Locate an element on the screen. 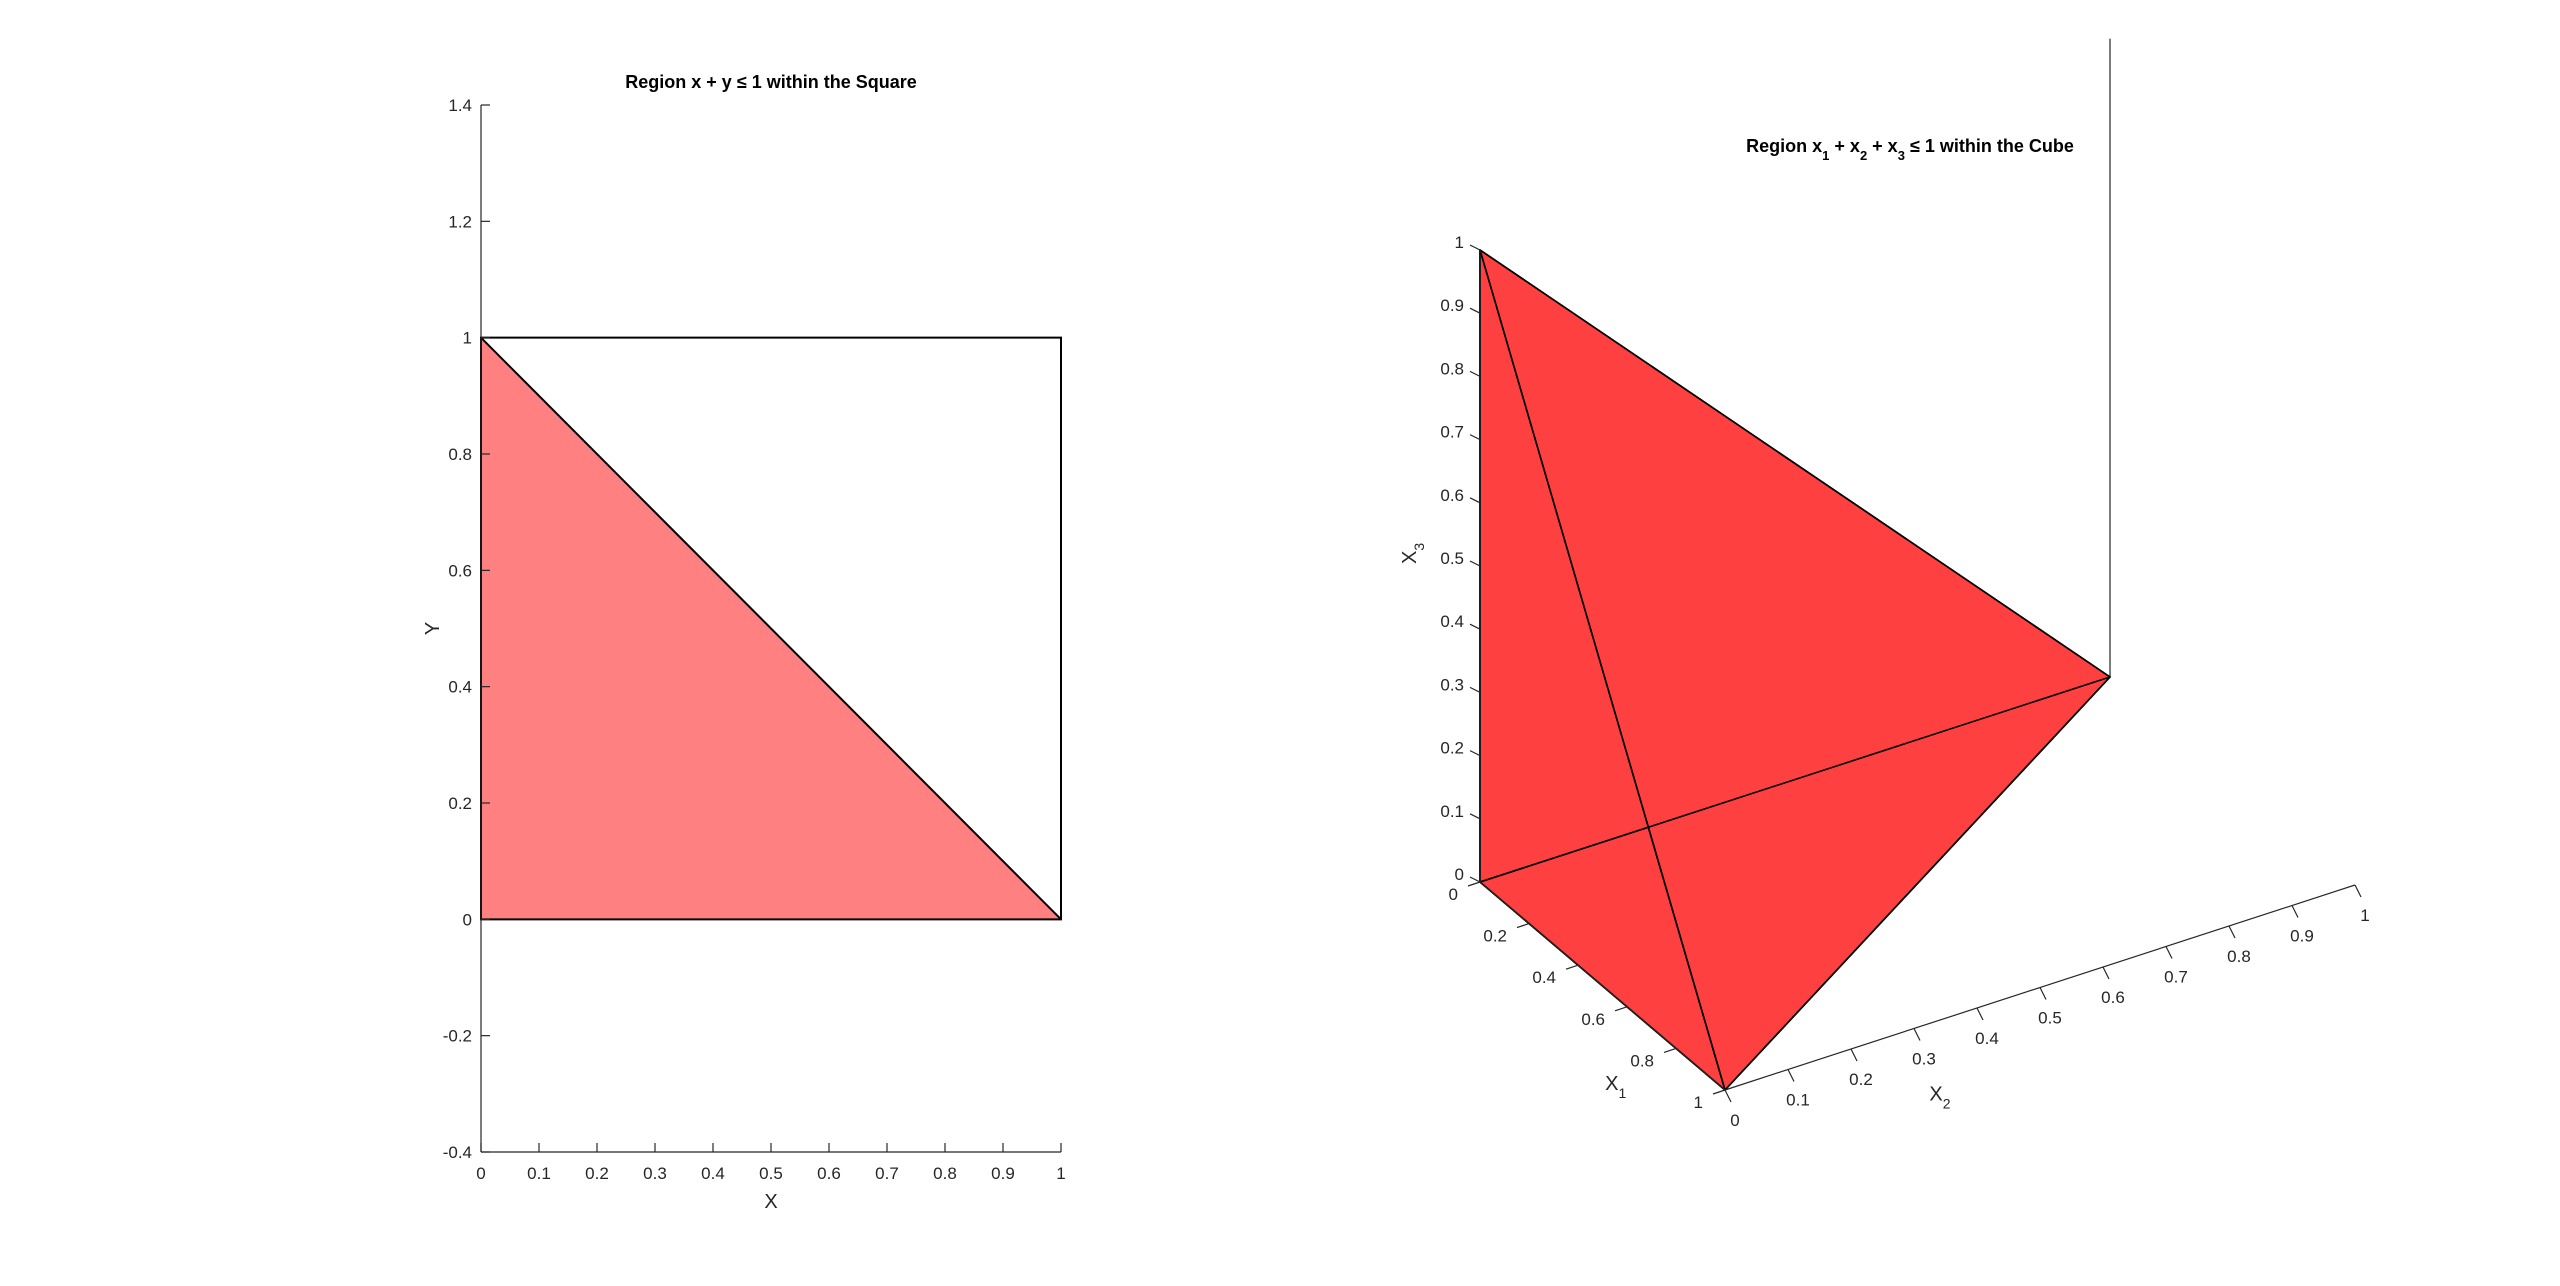  x3-tick-label: 0.4 is located at coordinates (1452, 621).